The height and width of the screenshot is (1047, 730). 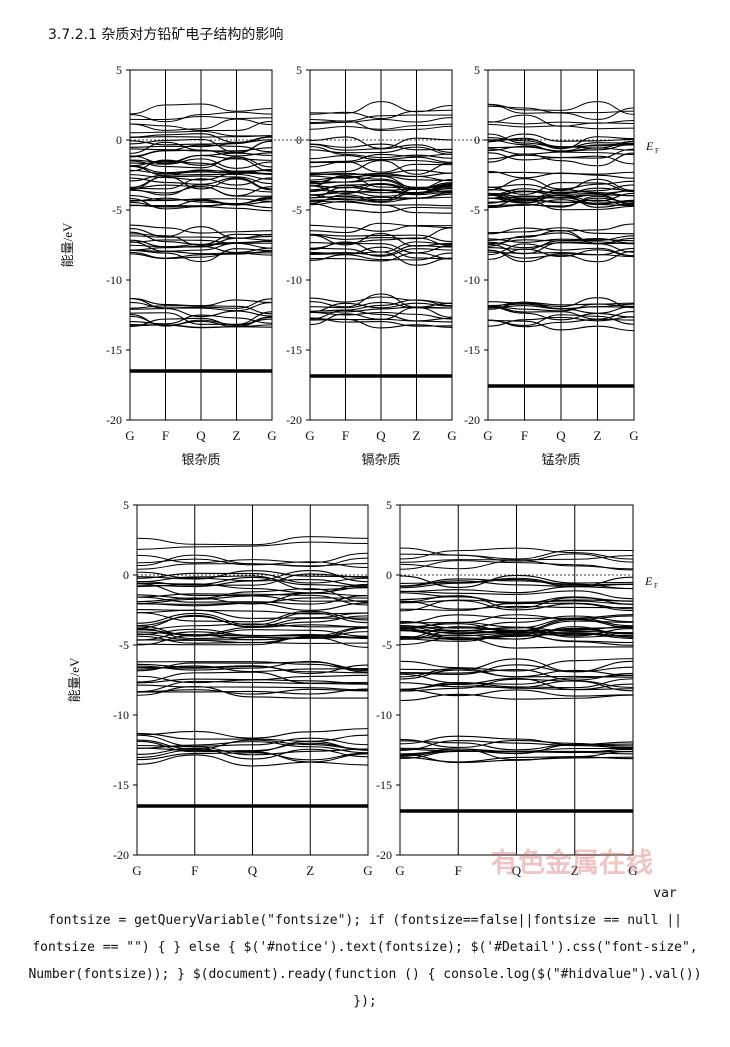 I want to click on panel-caption: 银杂质, so click(x=200, y=459).